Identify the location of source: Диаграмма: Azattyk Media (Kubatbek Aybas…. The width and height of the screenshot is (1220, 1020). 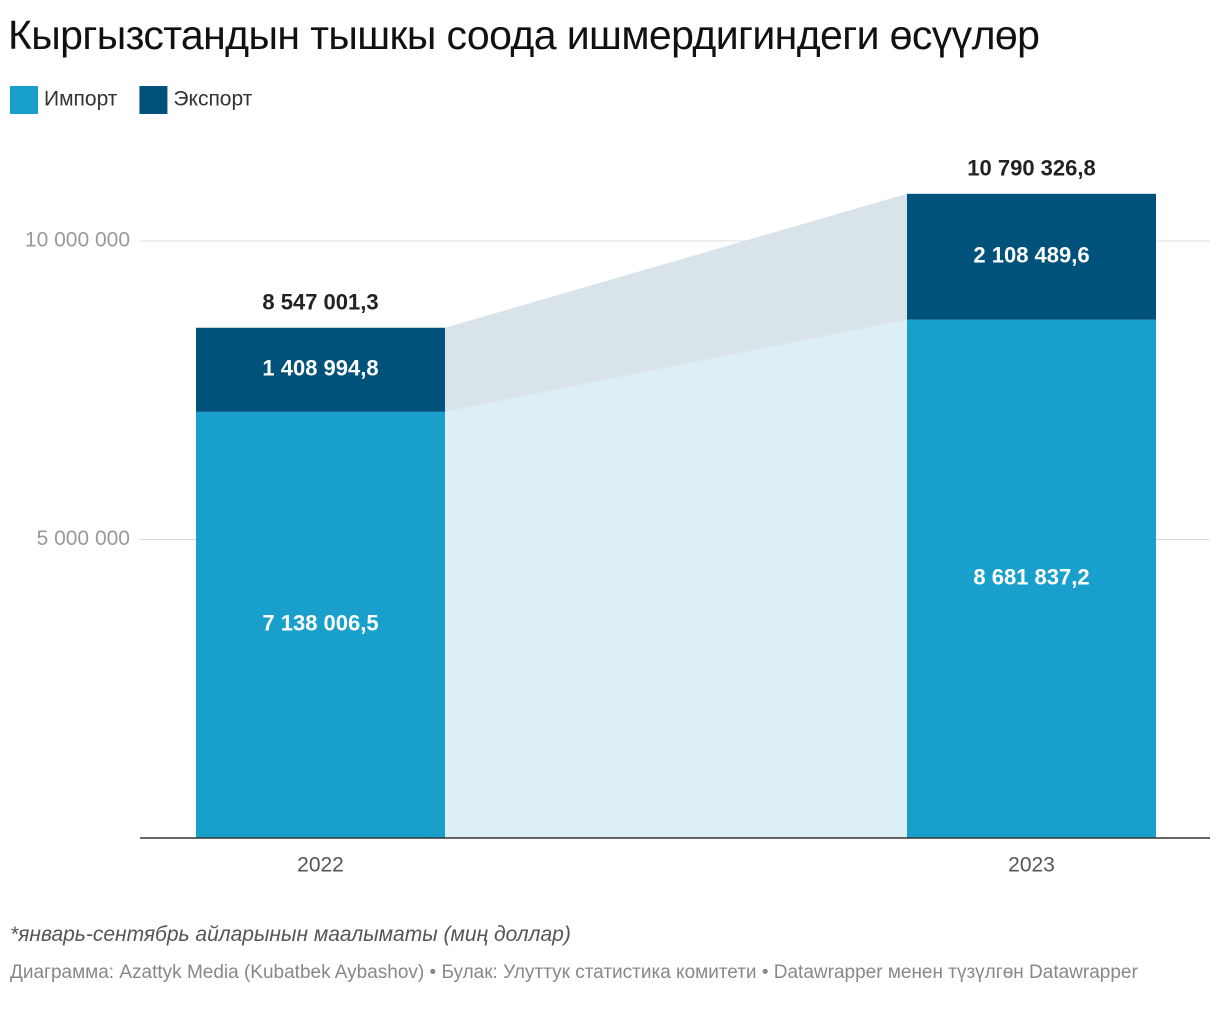
(574, 972).